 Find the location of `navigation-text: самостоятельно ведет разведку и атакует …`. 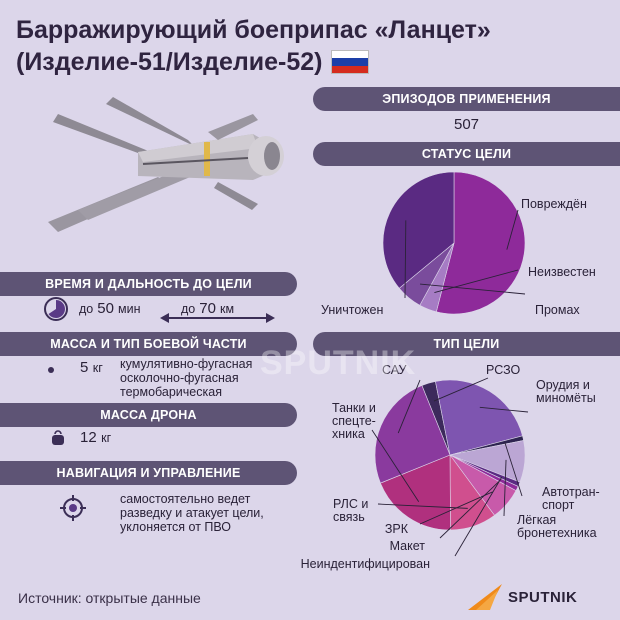

navigation-text: самостоятельно ведет разведку и атакует … is located at coordinates (192, 513).